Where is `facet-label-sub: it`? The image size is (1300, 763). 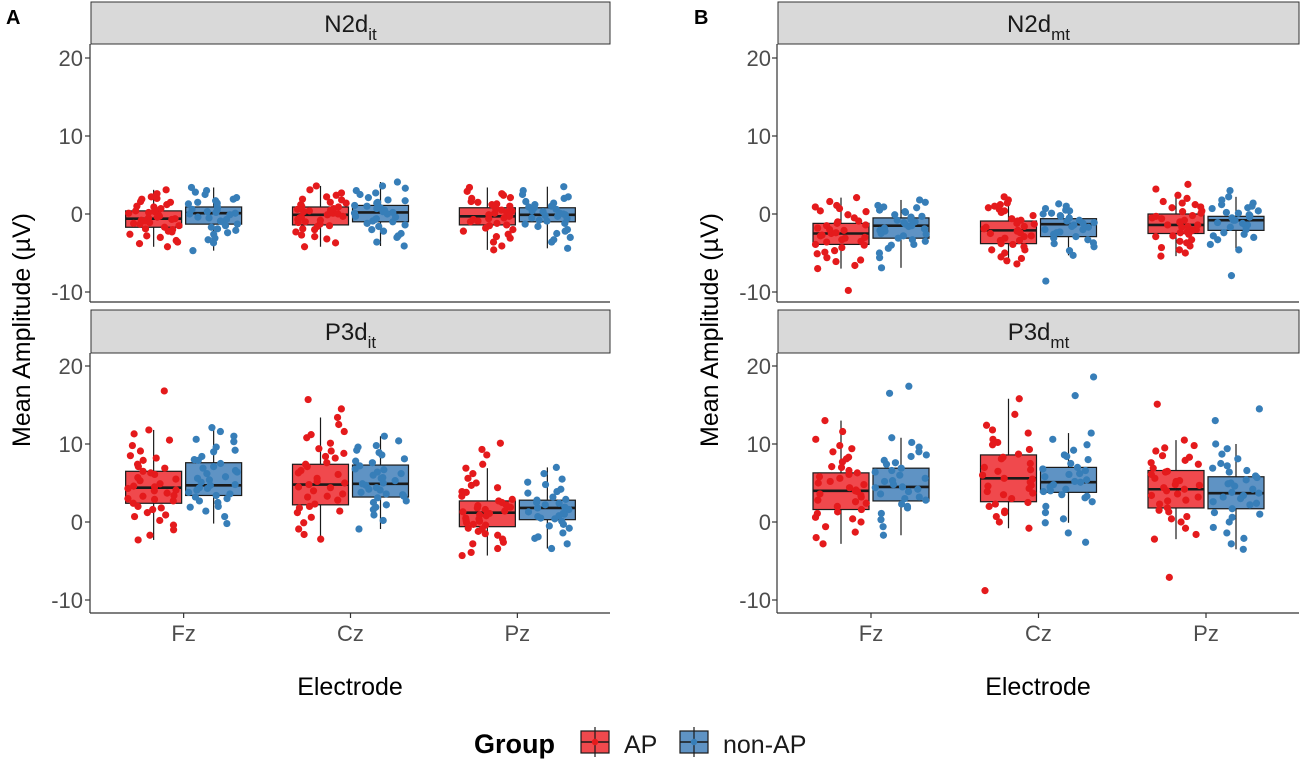
facet-label-sub: it is located at coordinates (372, 342).